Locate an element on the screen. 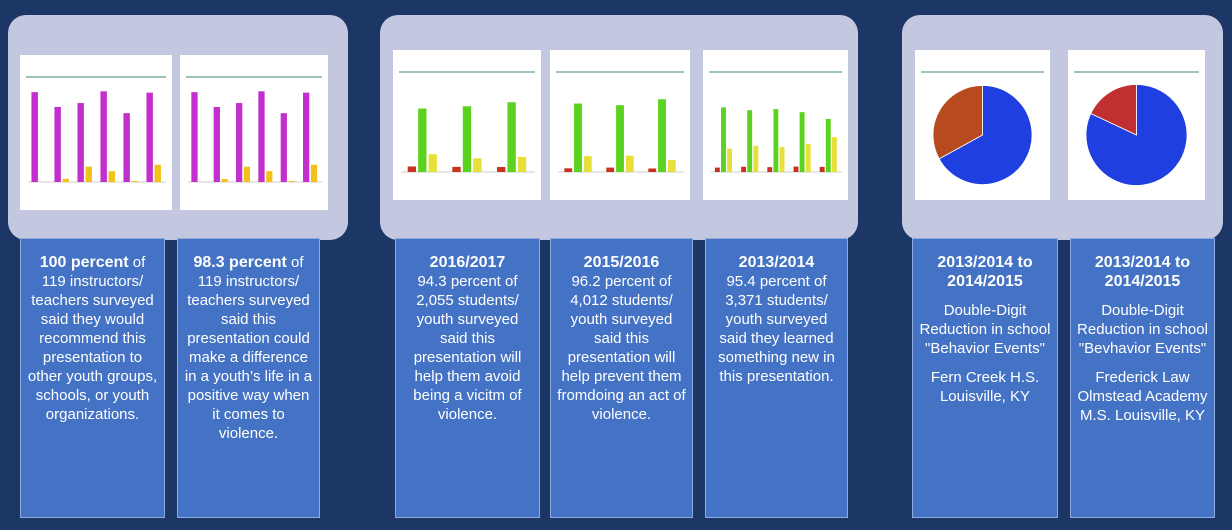  lead: 2013/2014 is located at coordinates (776, 262).